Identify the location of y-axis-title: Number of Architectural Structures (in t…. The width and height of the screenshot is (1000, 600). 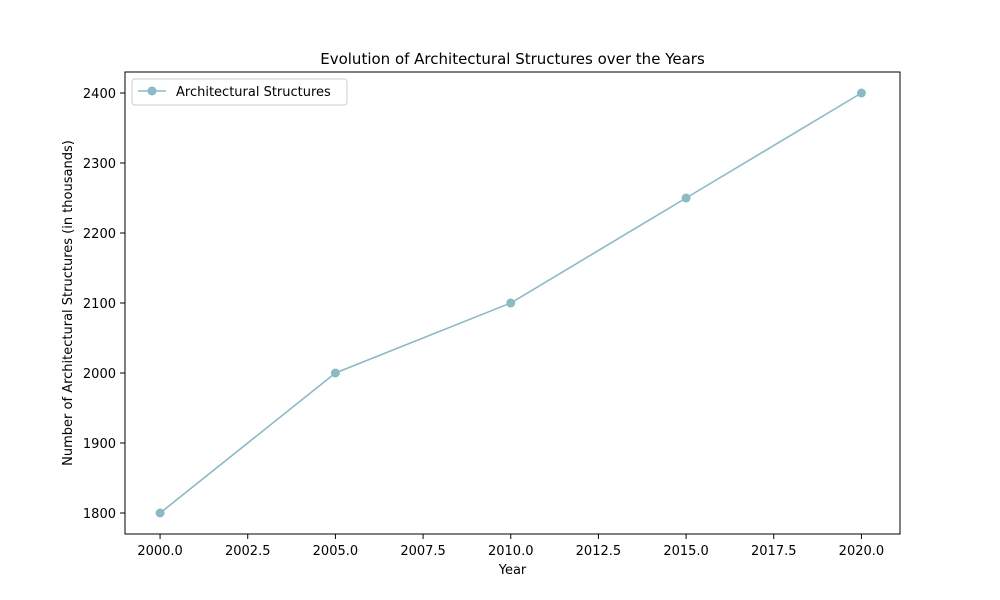
(68, 303).